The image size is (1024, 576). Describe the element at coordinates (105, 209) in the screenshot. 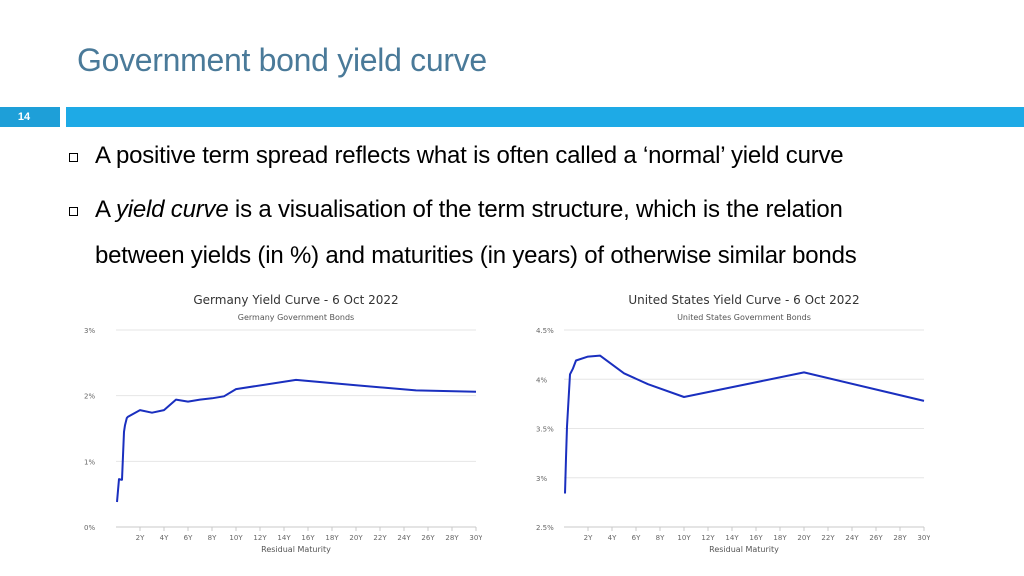

I see `bullet-2-prefix: A` at that location.